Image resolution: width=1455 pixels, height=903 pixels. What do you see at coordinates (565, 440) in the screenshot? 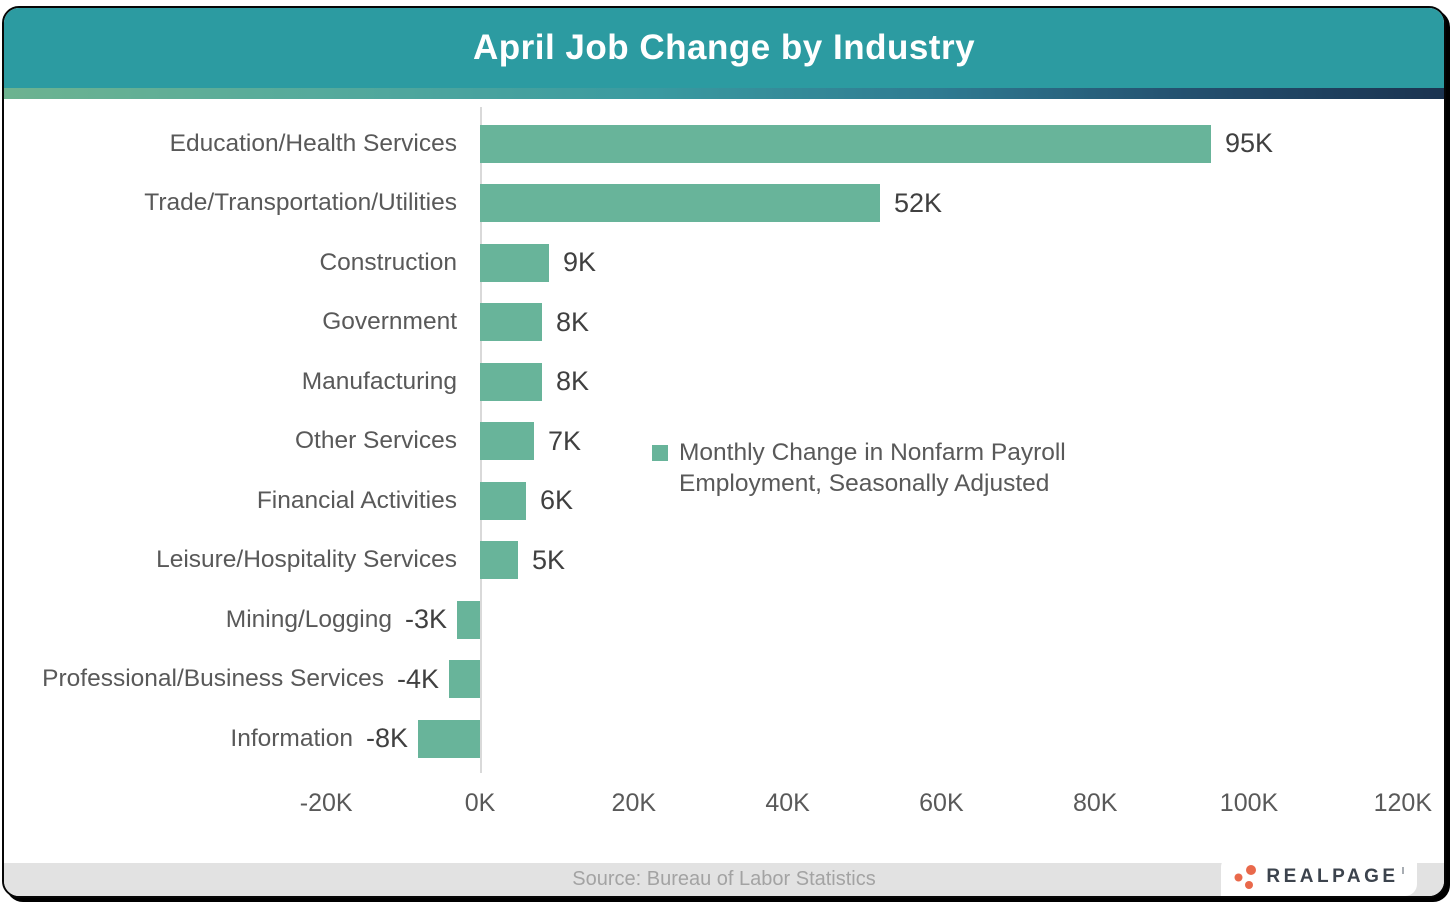
I see `value-label: 7K` at bounding box center [565, 440].